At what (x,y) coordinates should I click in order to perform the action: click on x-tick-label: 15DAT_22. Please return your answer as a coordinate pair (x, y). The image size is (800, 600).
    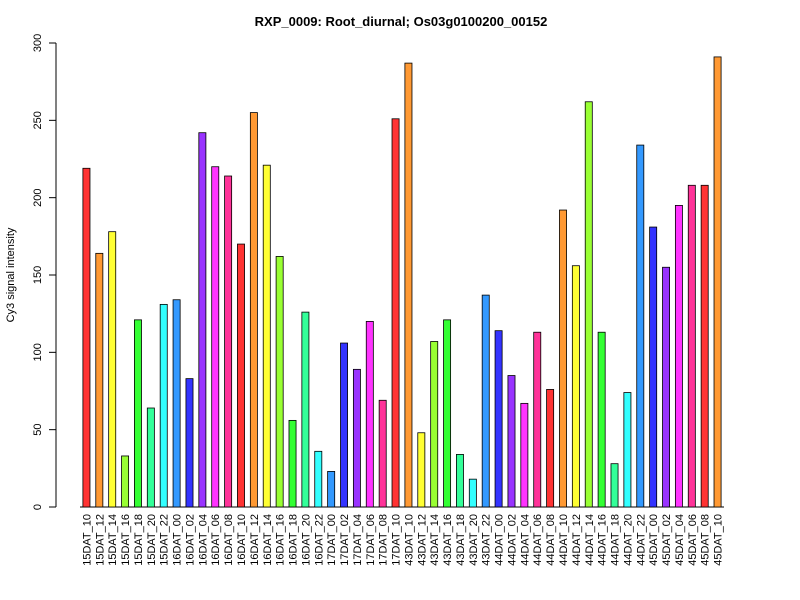
    Looking at the image, I should click on (165, 540).